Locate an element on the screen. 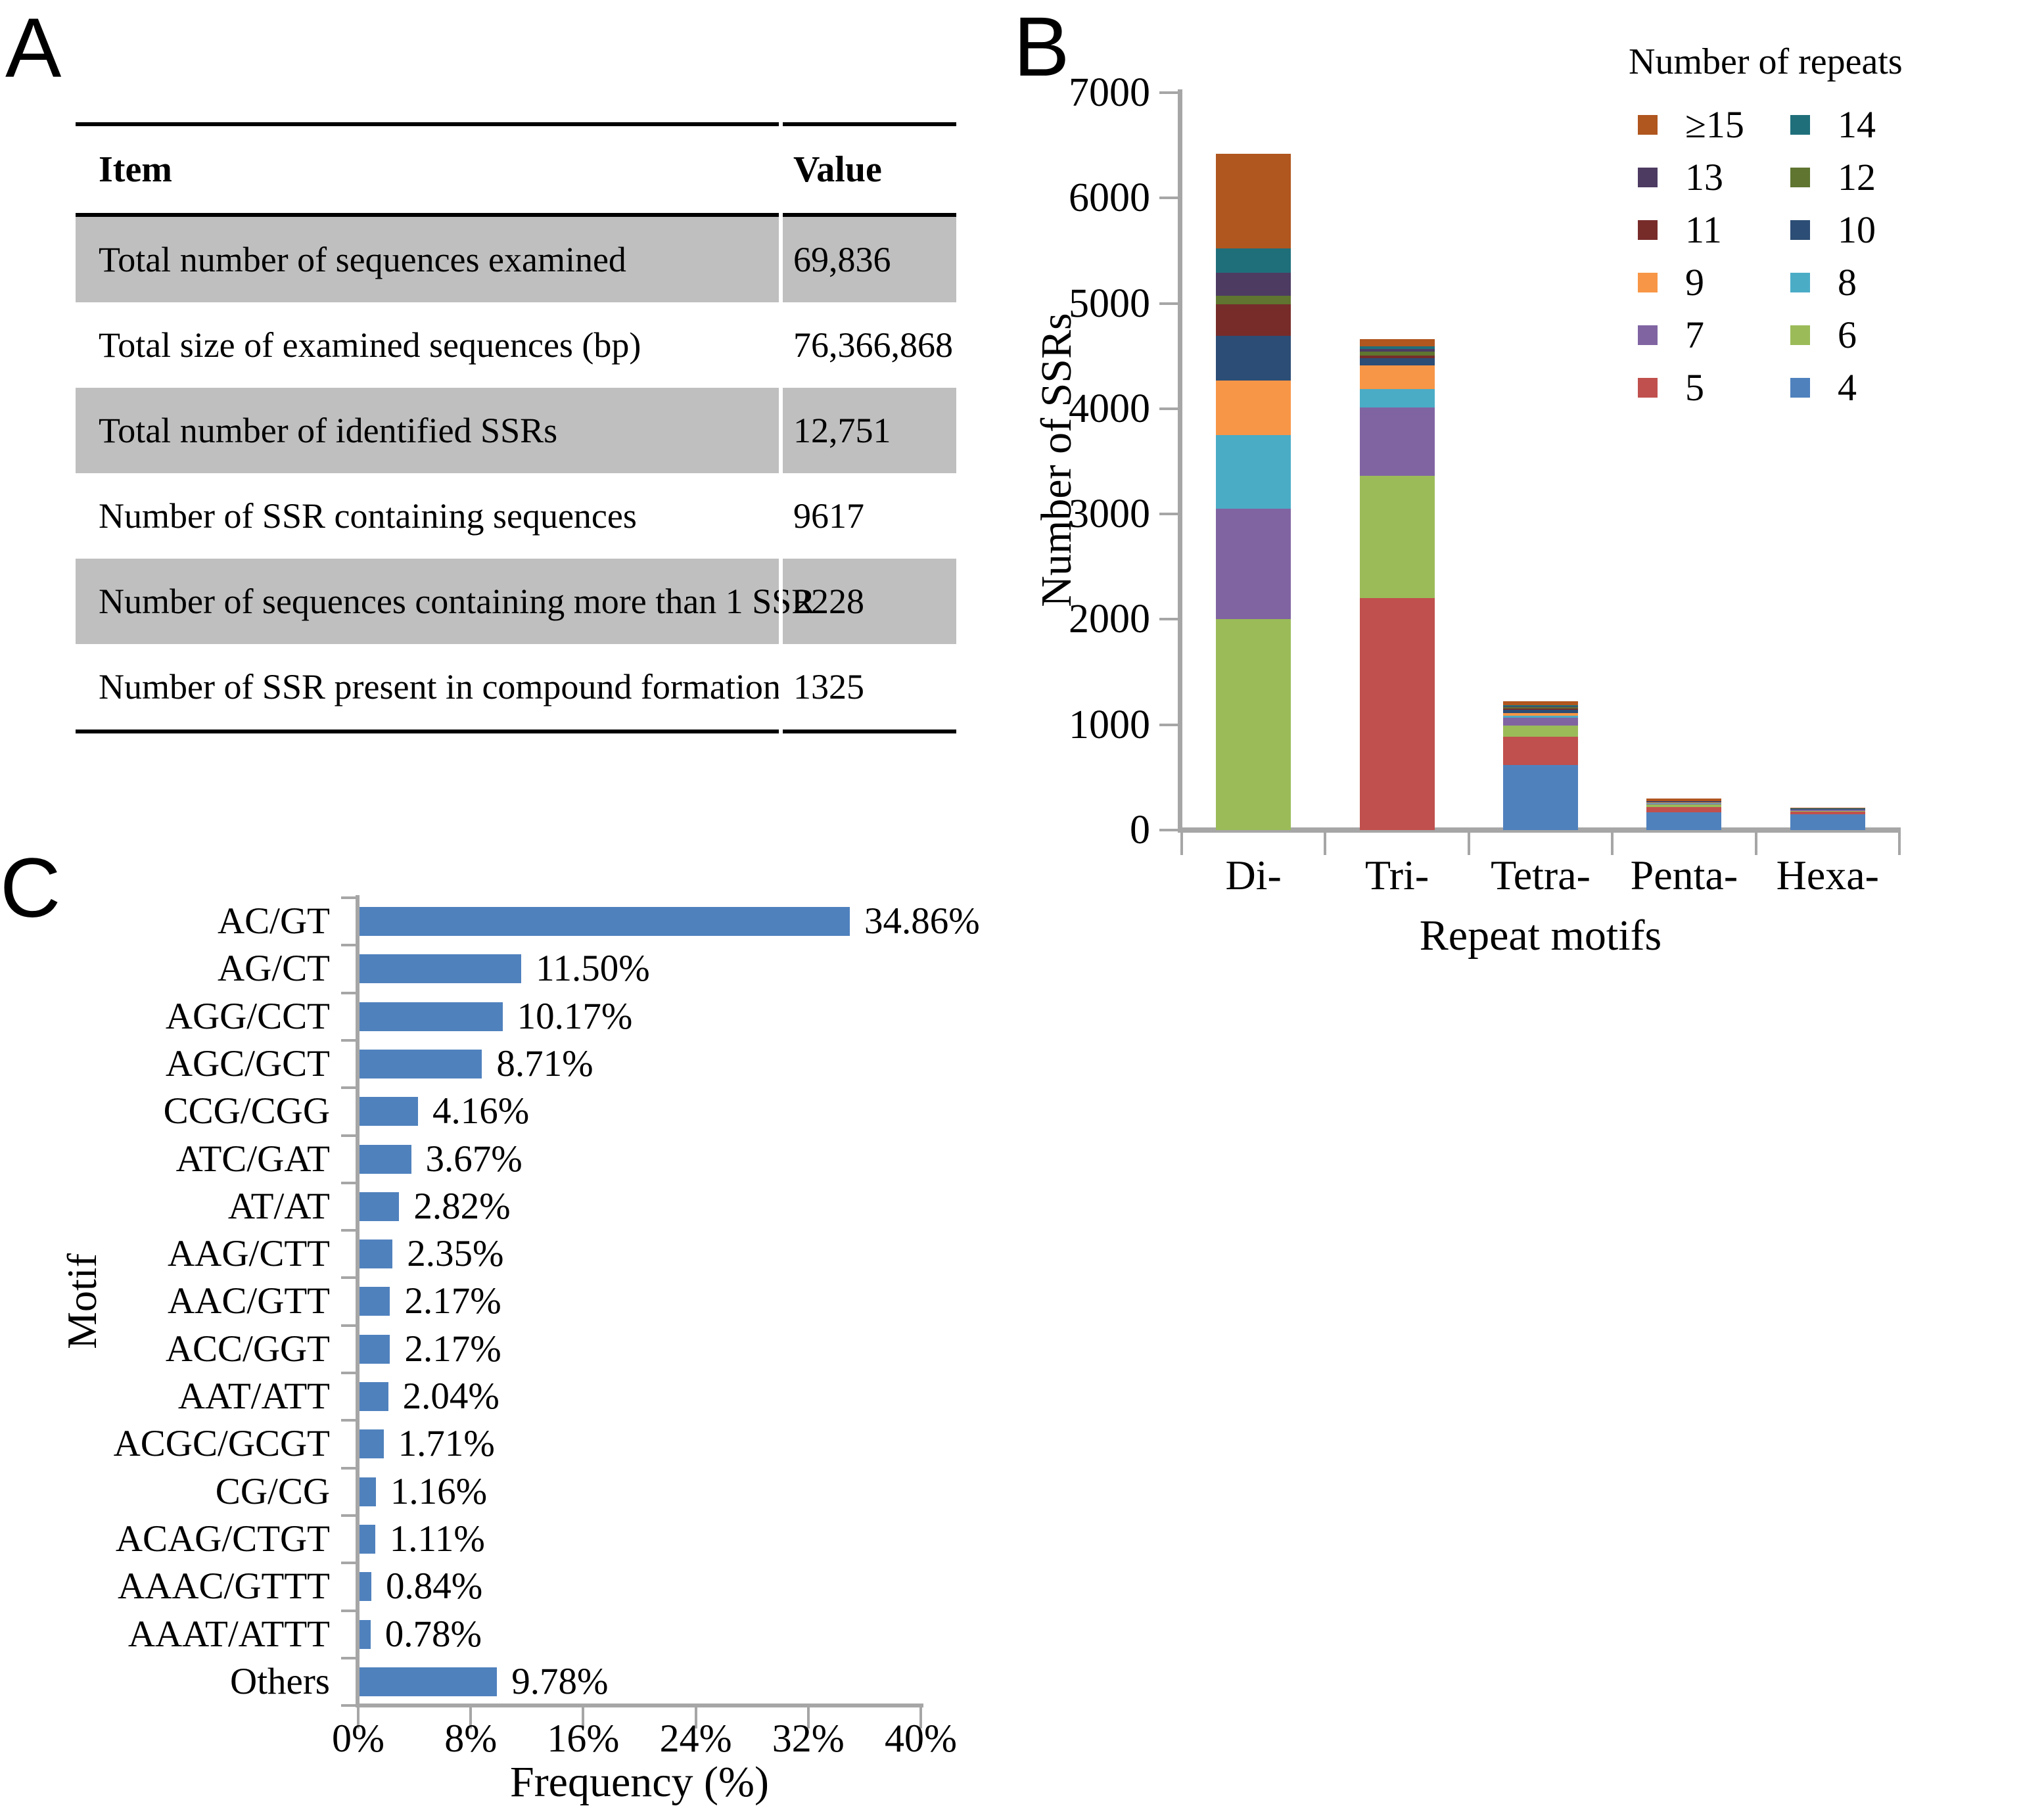 The image size is (2044, 1808). motif-value-label: 1.71% is located at coordinates (446, 1444).